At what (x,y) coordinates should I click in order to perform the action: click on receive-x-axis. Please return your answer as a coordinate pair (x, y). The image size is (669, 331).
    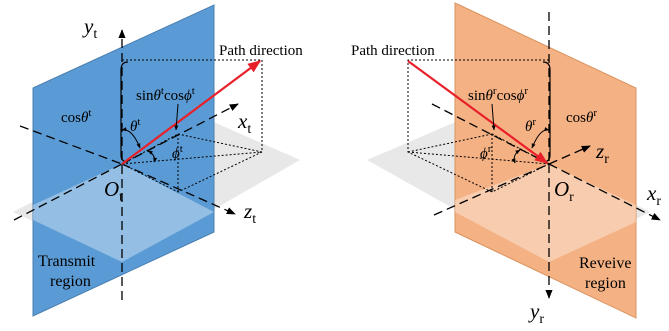
    Looking at the image, I should click on (604, 192).